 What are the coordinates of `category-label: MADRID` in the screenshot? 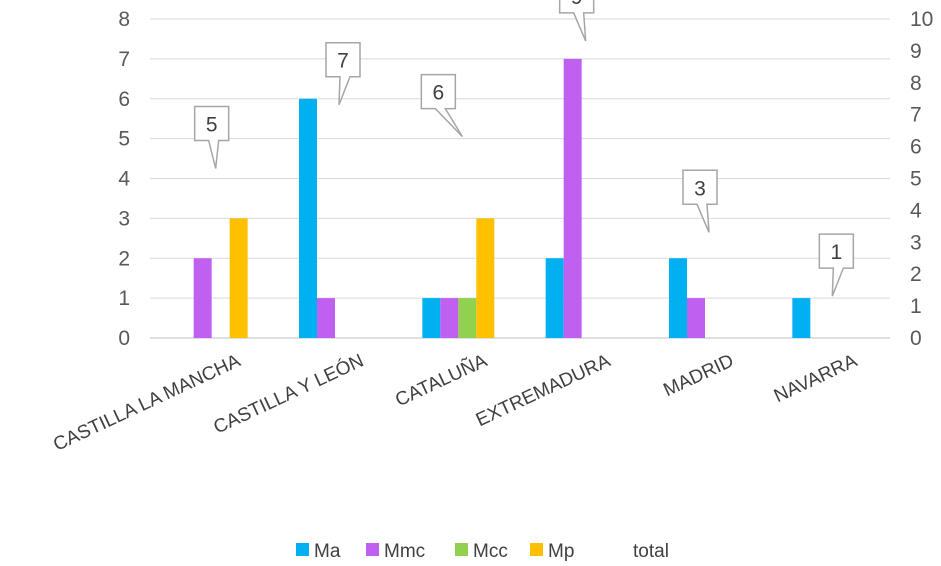 It's located at (698, 375).